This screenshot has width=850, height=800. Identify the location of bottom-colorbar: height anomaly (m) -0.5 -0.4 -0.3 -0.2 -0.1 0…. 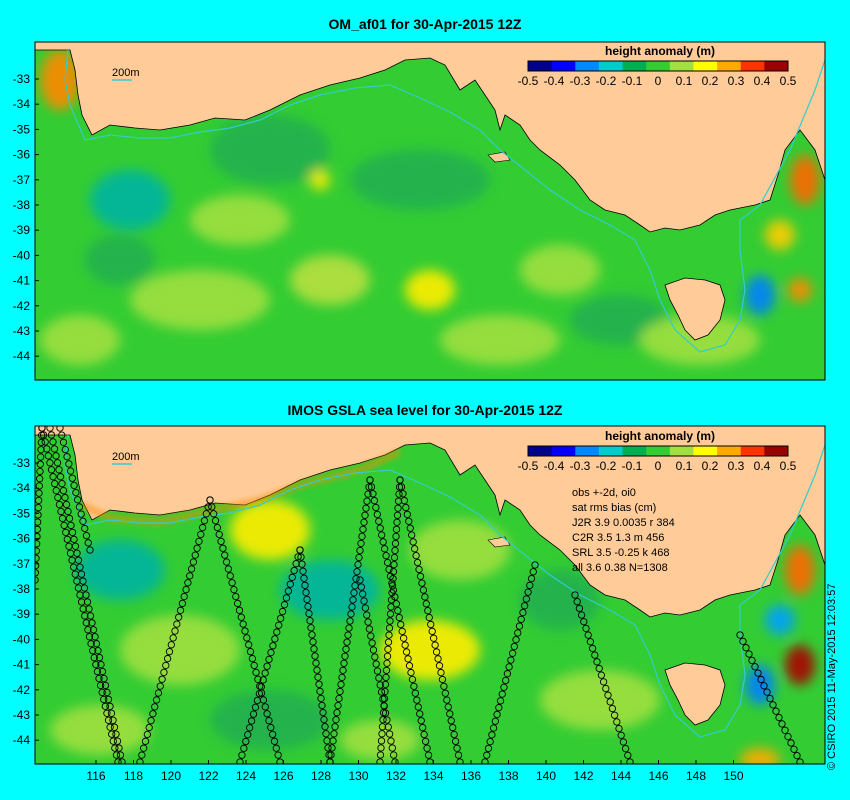
(657, 451).